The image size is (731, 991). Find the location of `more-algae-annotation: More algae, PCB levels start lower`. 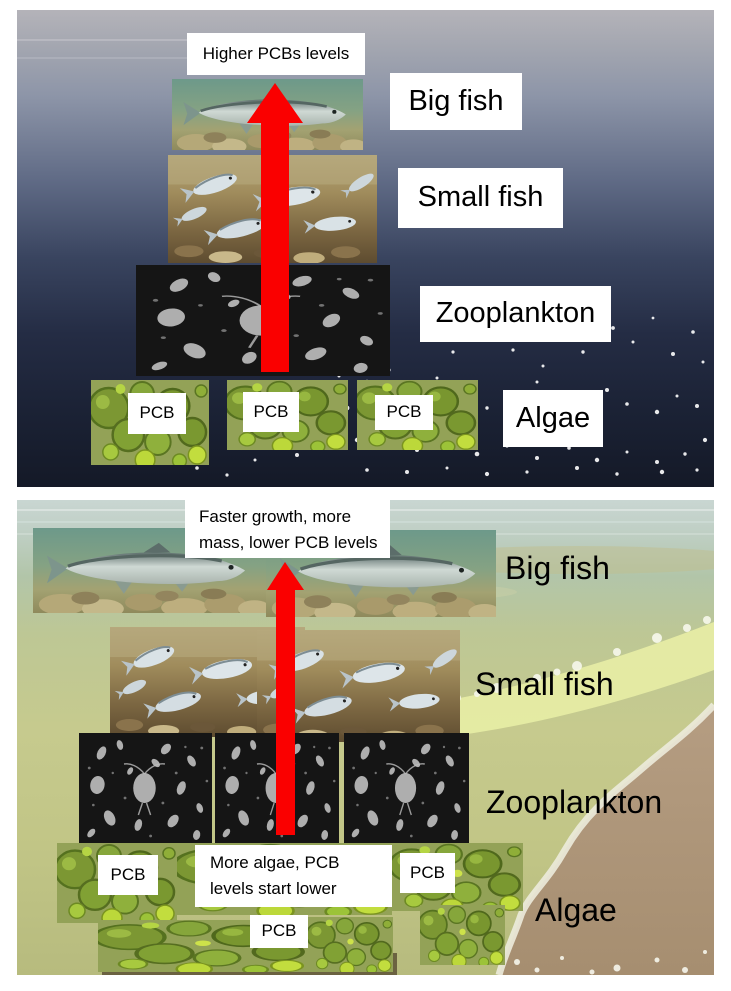

more-algae-annotation: More algae, PCB levels start lower is located at coordinates (293, 876).